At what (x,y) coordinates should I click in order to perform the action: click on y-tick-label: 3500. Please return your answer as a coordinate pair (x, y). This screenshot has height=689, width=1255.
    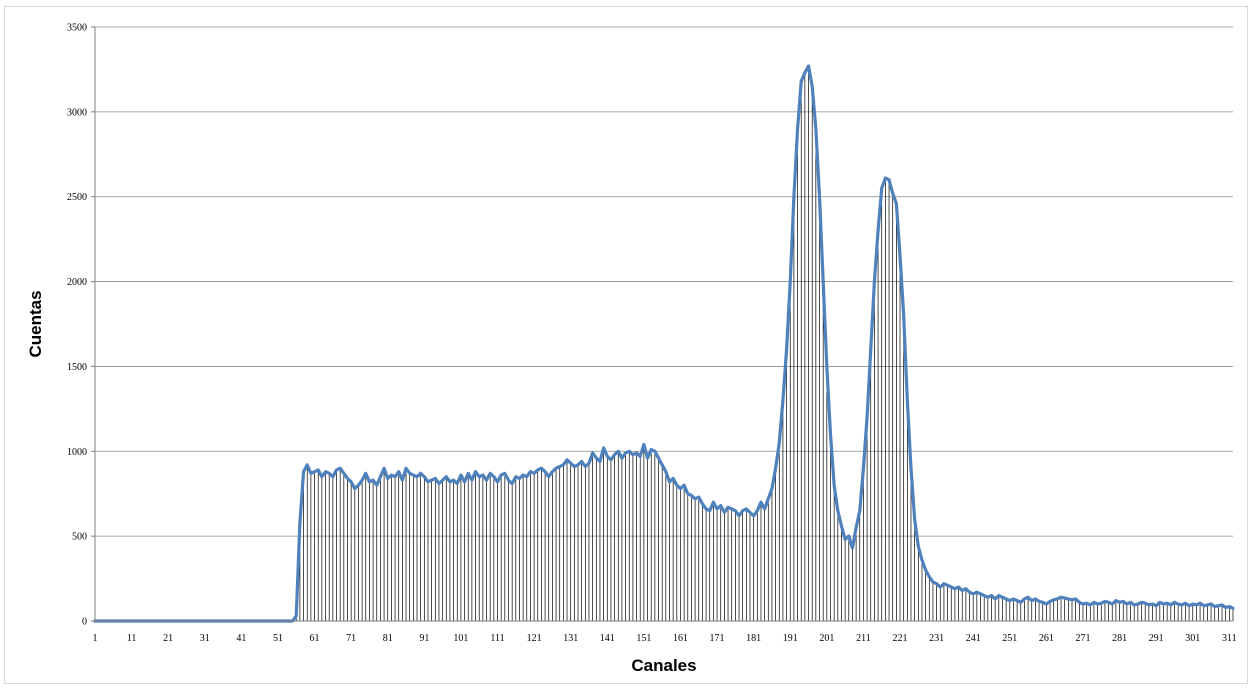
    Looking at the image, I should click on (77, 28).